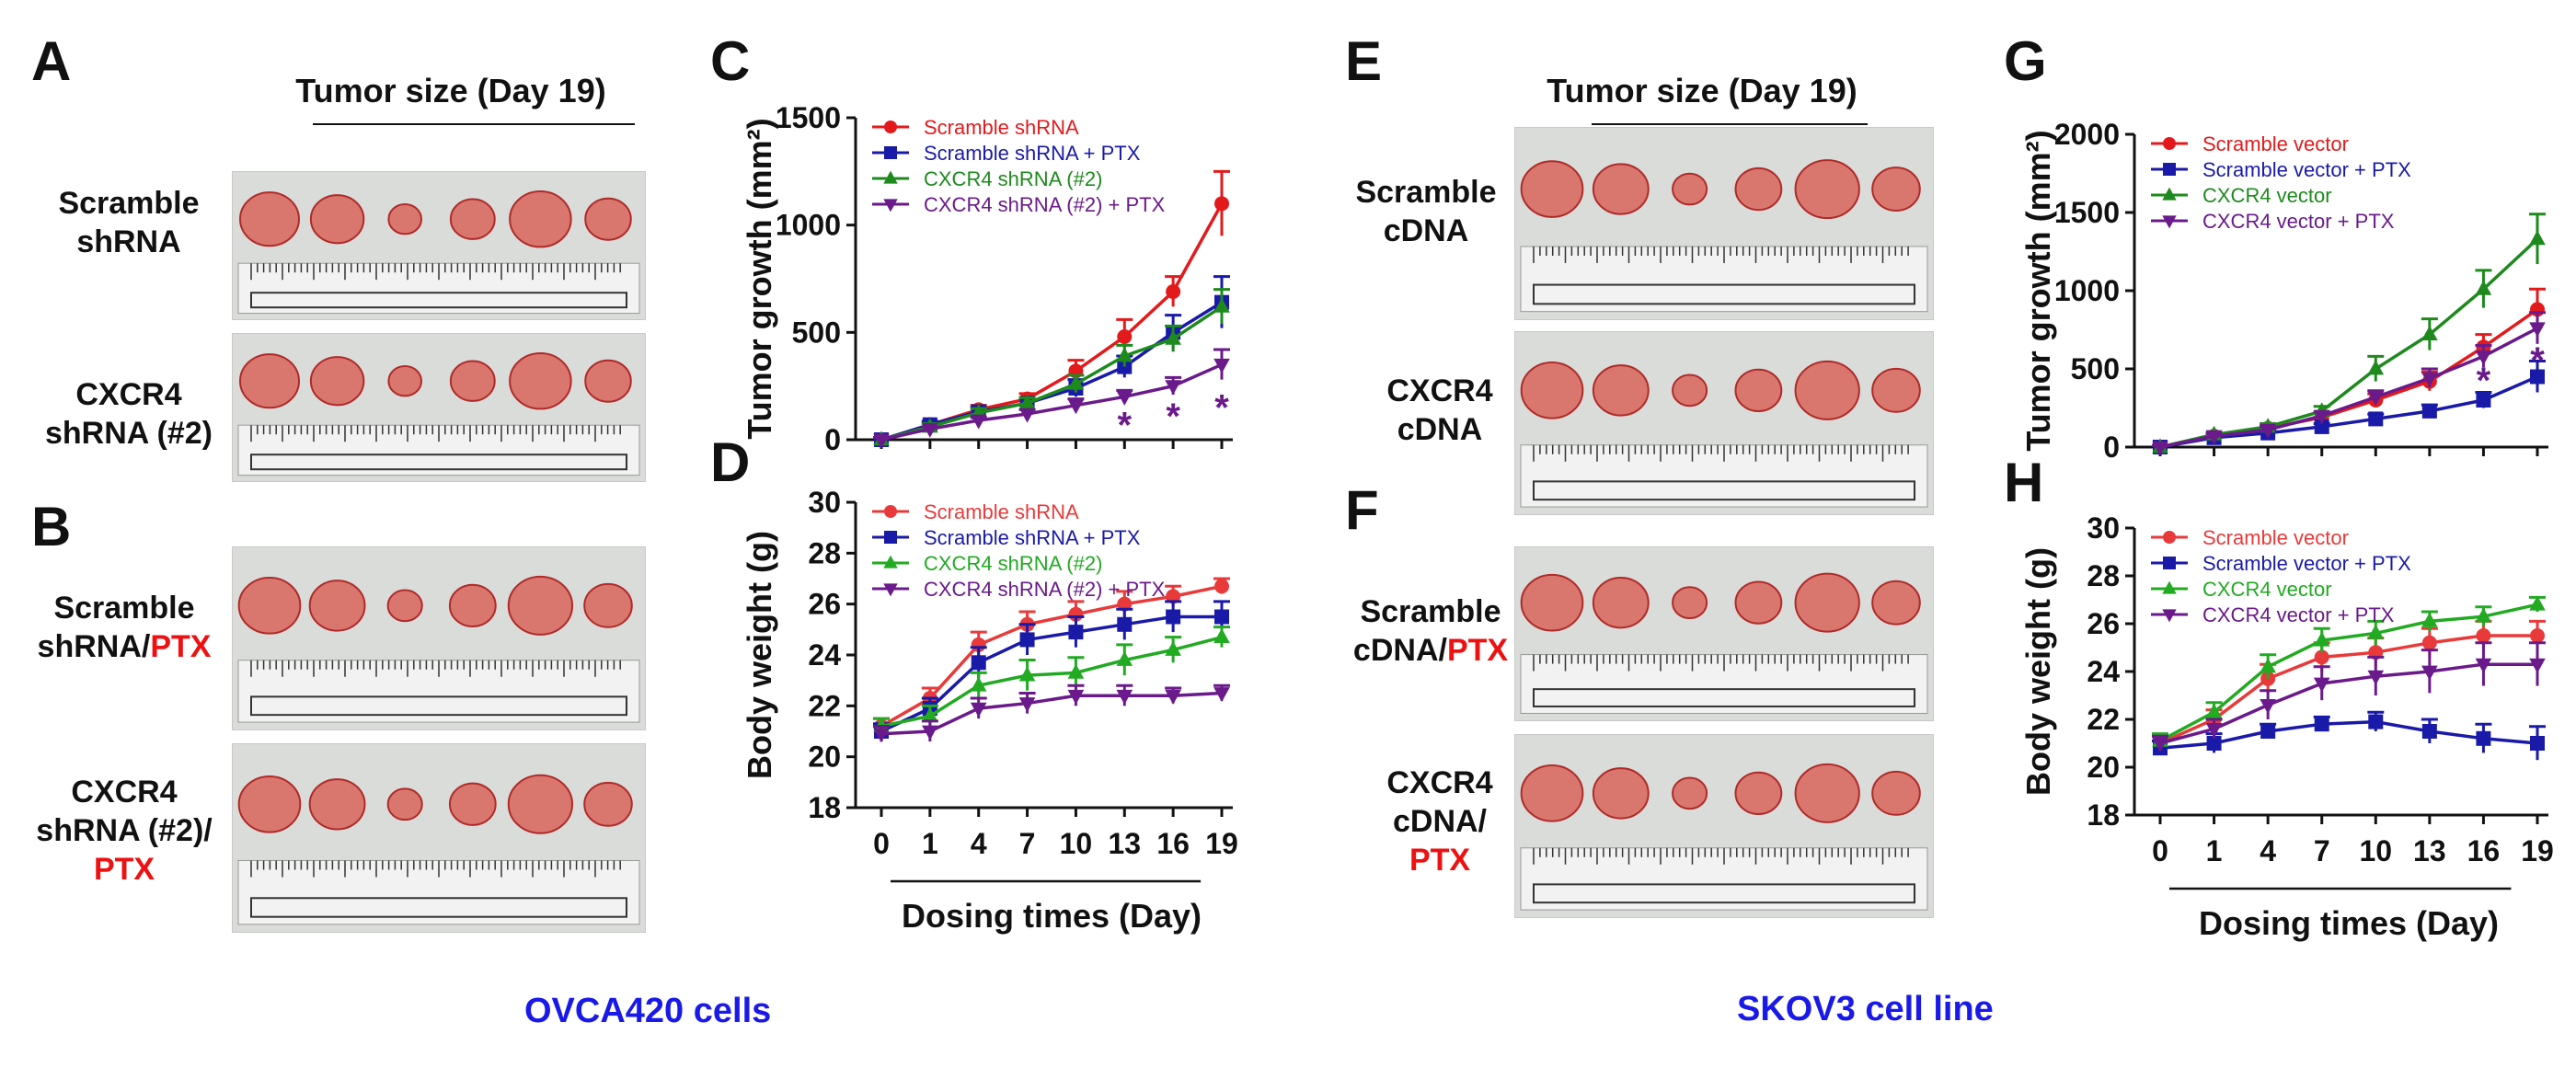  Describe the element at coordinates (2268, 850) in the screenshot. I see `x-tick-label: 4` at that location.